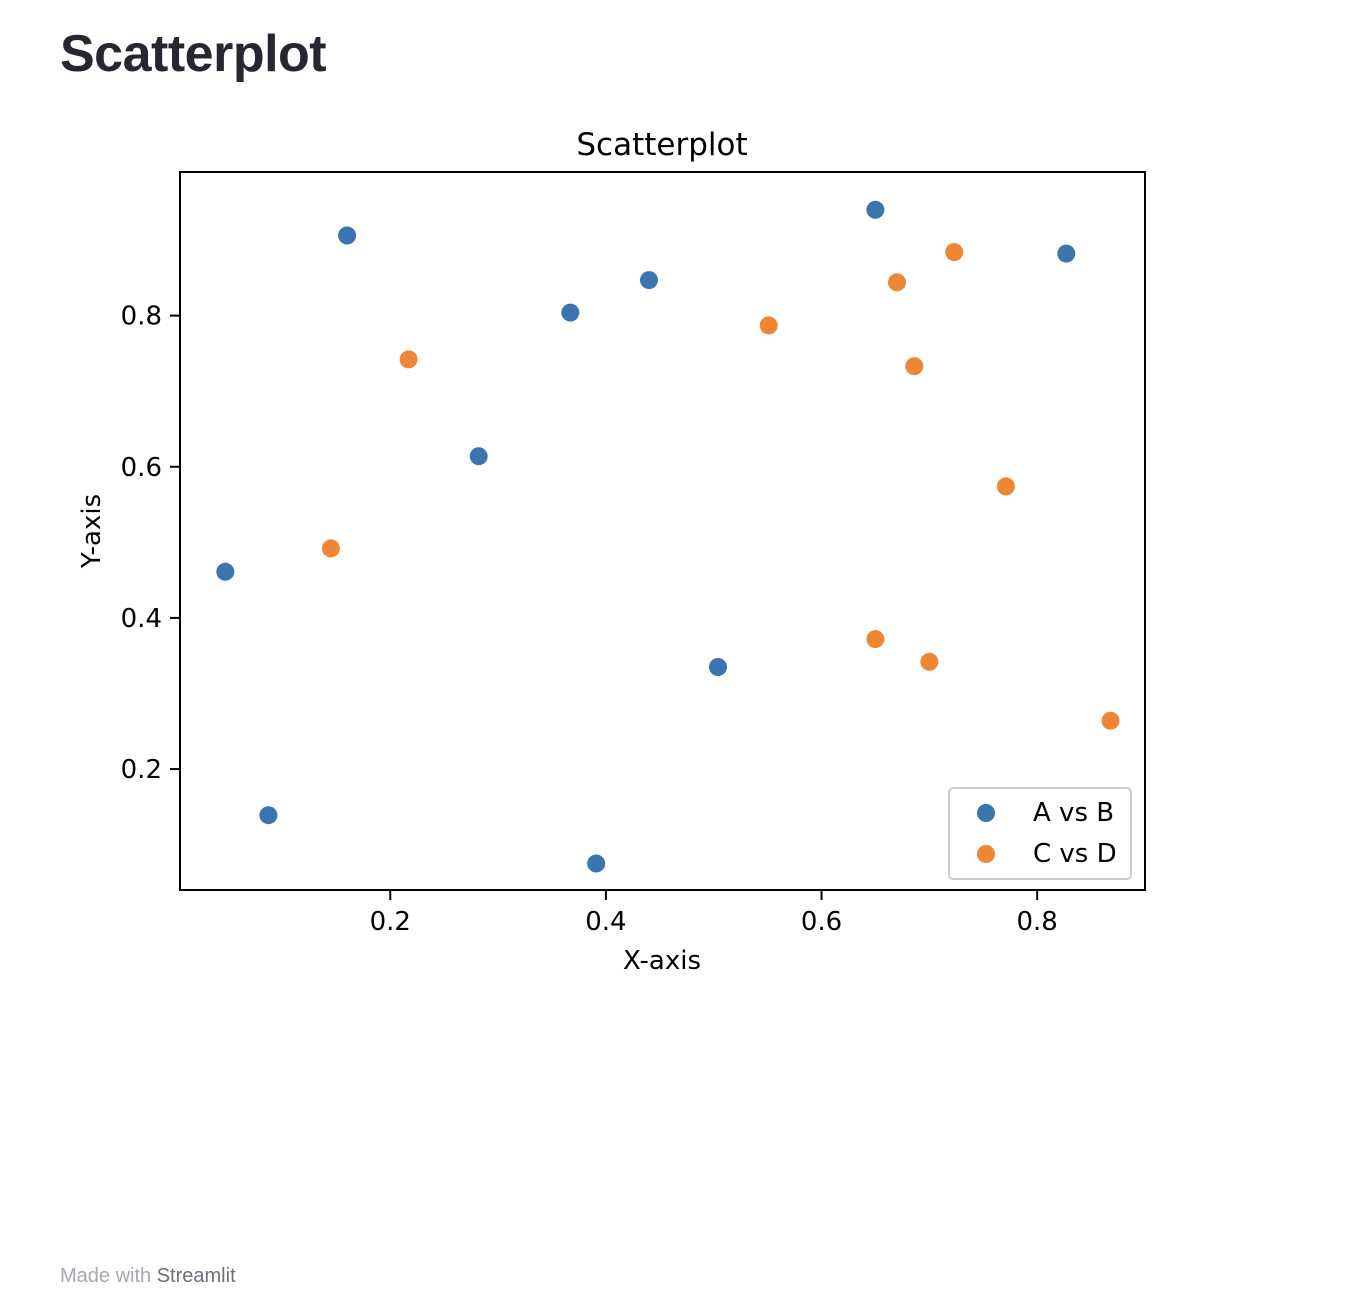 The height and width of the screenshot is (1314, 1350). What do you see at coordinates (141, 468) in the screenshot?
I see `y-tick-label-3: 0.6` at bounding box center [141, 468].